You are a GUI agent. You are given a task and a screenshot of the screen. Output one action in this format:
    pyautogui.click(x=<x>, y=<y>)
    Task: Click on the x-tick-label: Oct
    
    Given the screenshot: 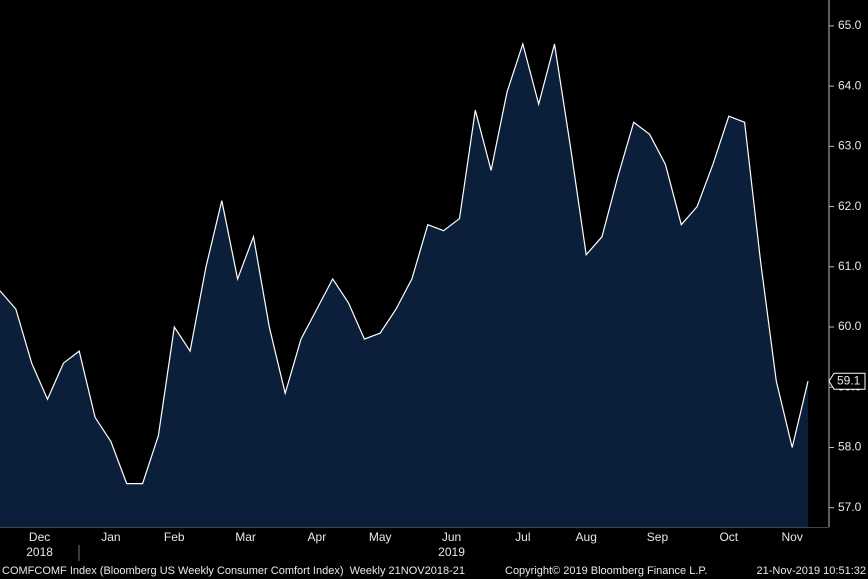 What is the action you would take?
    pyautogui.click(x=728, y=537)
    